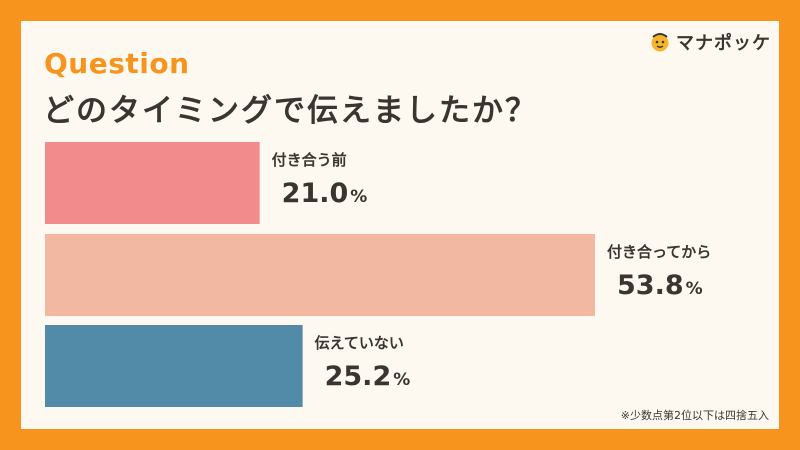 This screenshot has height=450, width=800. I want to click on brand-name: マナポッケ, so click(723, 43).